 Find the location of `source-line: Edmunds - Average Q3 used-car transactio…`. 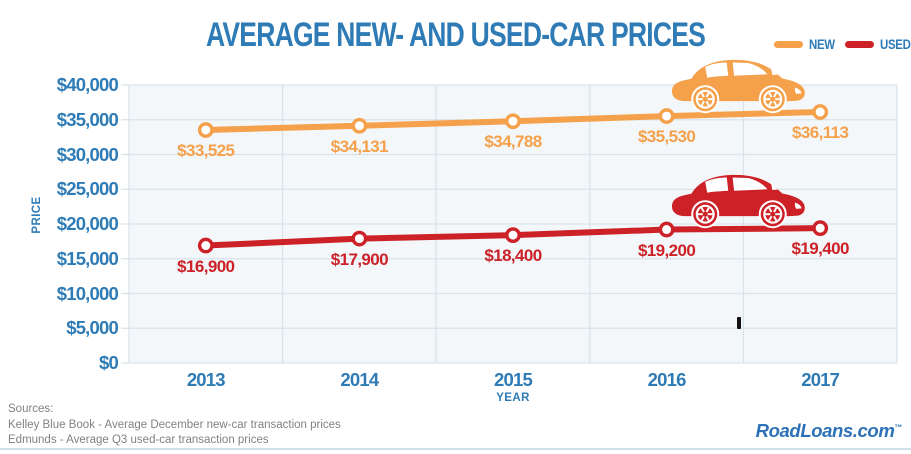

source-line: Edmunds - Average Q3 used-car transactio… is located at coordinates (138, 440).